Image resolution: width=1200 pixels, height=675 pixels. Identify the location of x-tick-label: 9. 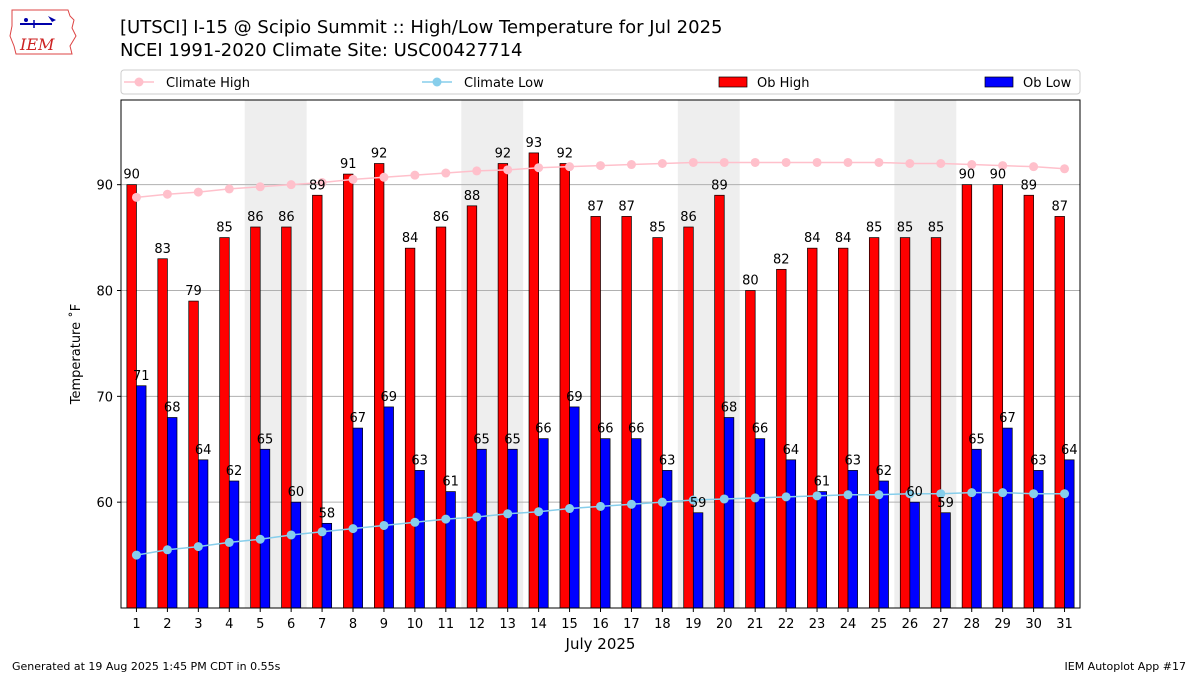
(384, 624).